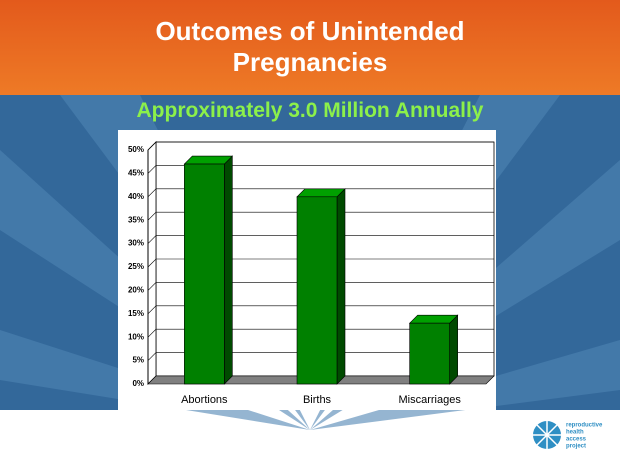 This screenshot has height=463, width=620. I want to click on y-tick-label: 35%, so click(136, 219).